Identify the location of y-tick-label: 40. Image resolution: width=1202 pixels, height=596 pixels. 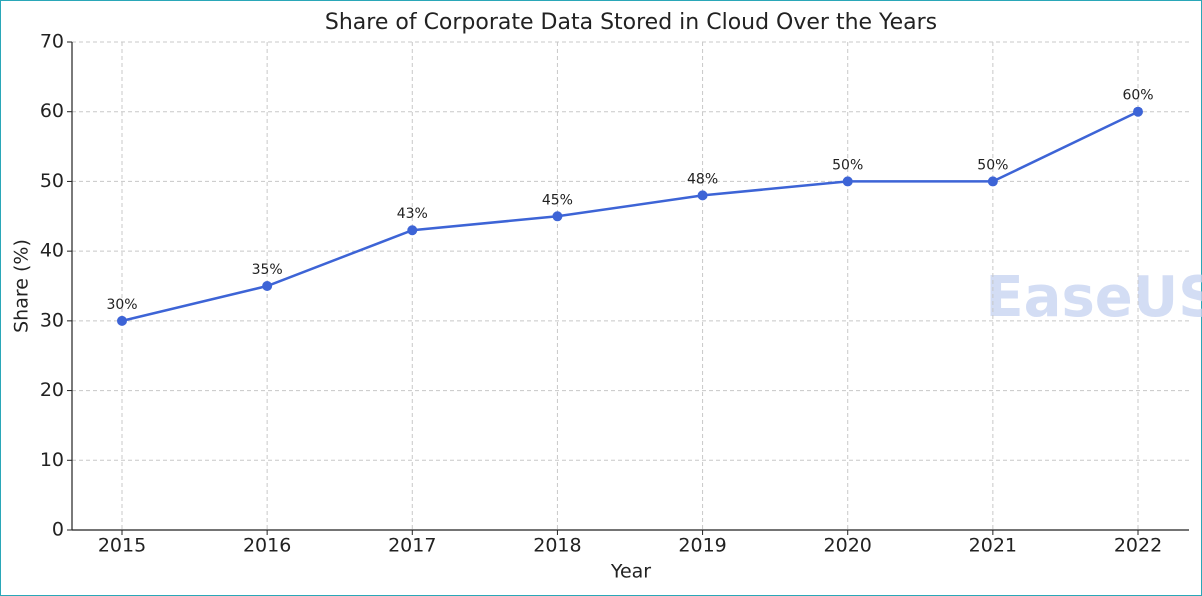
(52, 251).